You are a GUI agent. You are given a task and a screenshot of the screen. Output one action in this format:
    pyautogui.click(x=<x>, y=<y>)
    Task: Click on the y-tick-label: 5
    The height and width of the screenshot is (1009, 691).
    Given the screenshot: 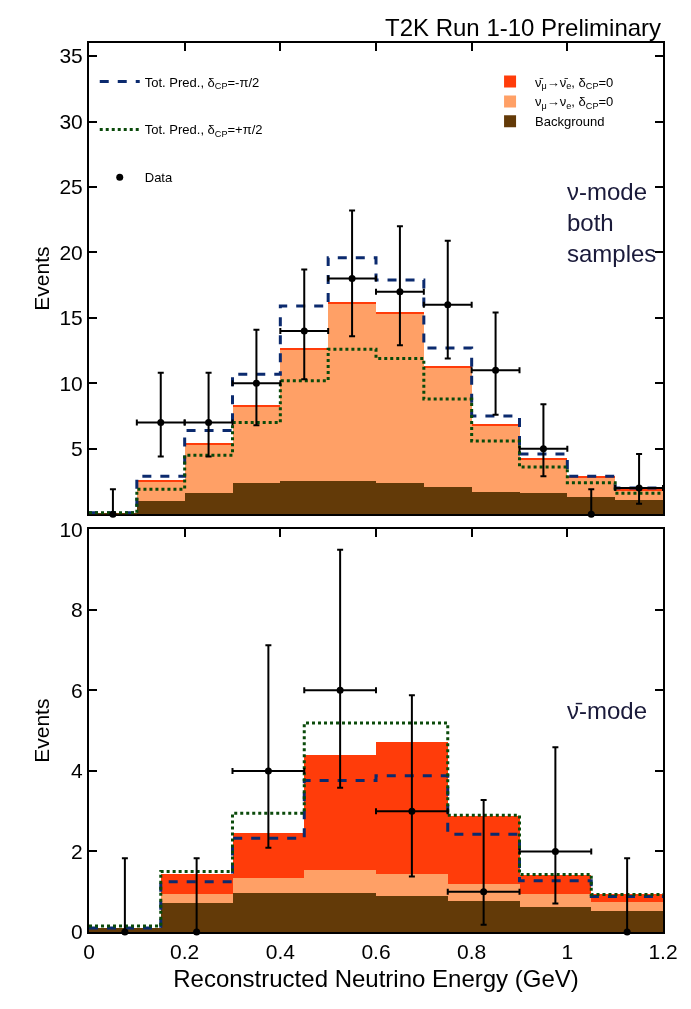 What is the action you would take?
    pyautogui.click(x=77, y=449)
    